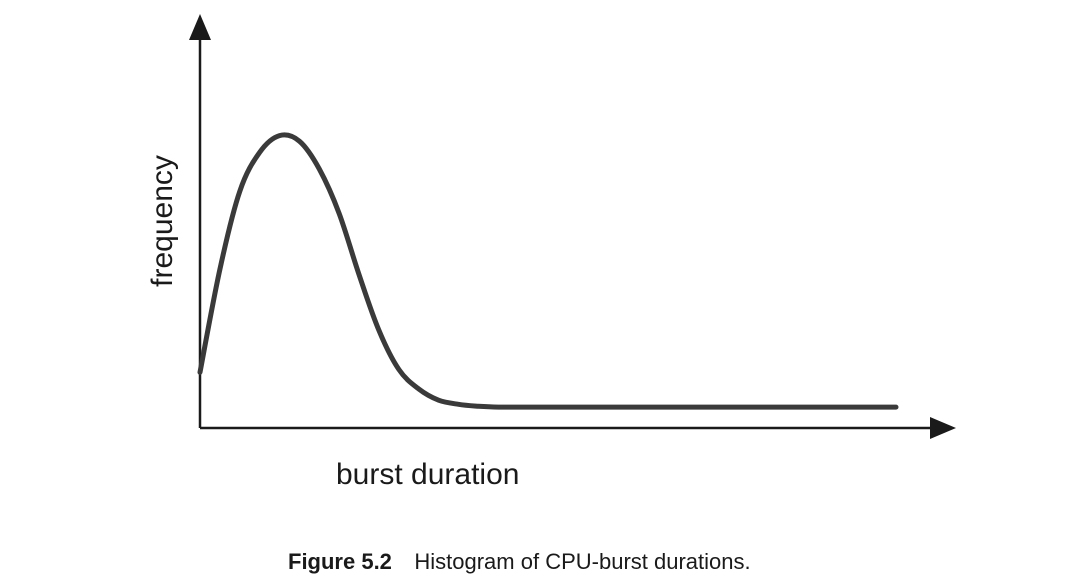 Image resolution: width=1070 pixels, height=584 pixels. I want to click on figure-caption-number: Figure 5.2, so click(340, 561).